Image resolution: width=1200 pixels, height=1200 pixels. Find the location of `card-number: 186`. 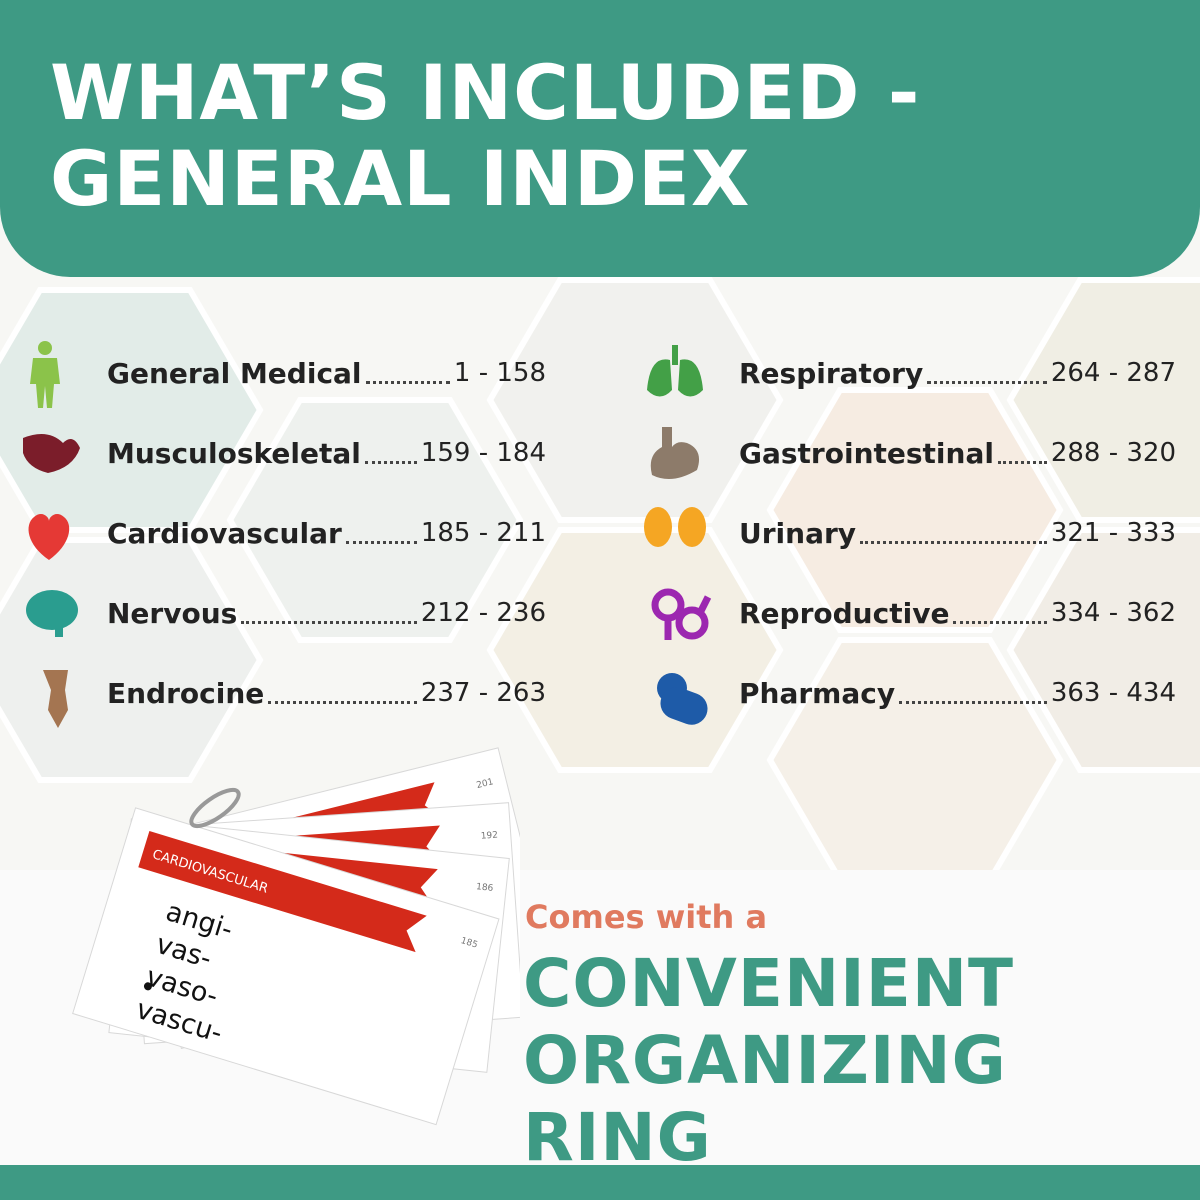

card-number: 186 is located at coordinates (485, 888).